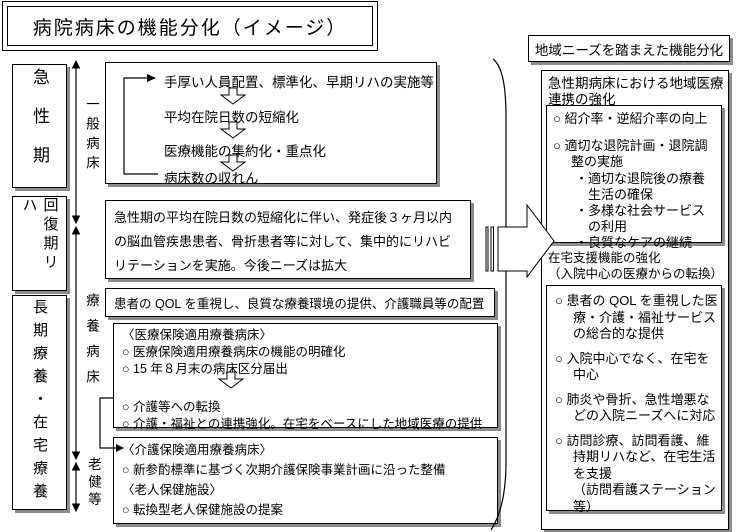  I want to click on qol-box: 患者の QOL を重視し、良質な療養環境の提供、介護職員等の配置, so click(300, 302).